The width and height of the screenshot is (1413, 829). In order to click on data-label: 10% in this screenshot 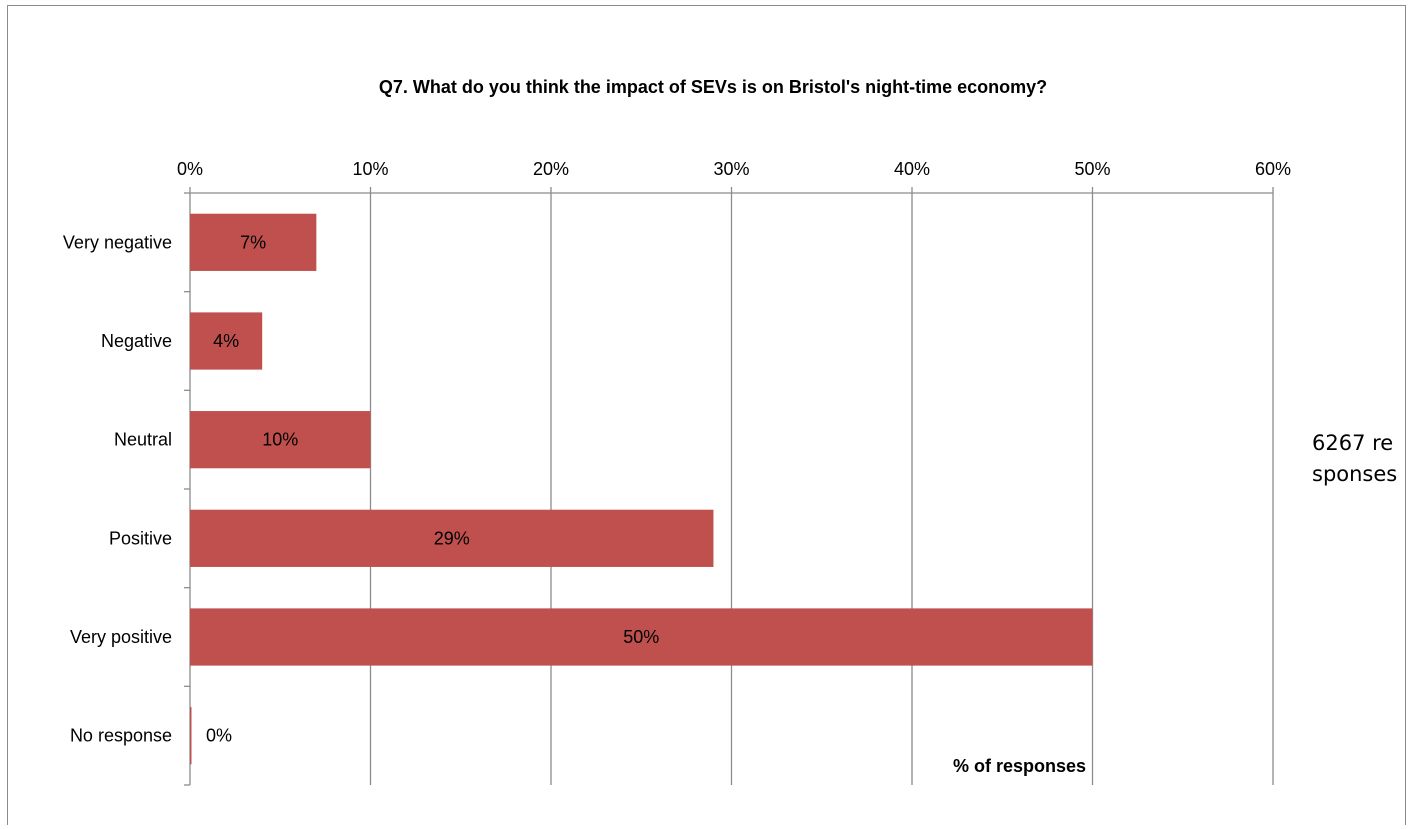, I will do `click(280, 440)`.